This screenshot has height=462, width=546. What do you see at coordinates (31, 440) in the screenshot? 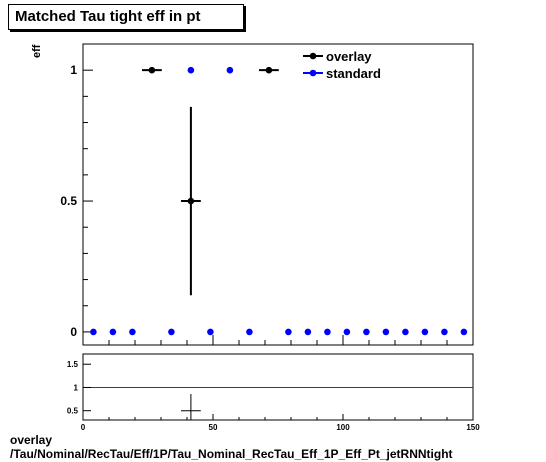
I see `footer-line-1: overlay` at bounding box center [31, 440].